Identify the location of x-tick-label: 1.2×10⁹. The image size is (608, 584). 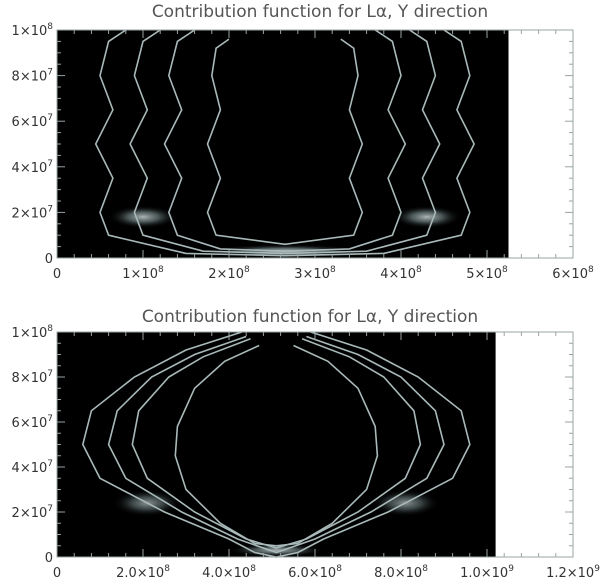
(573, 572).